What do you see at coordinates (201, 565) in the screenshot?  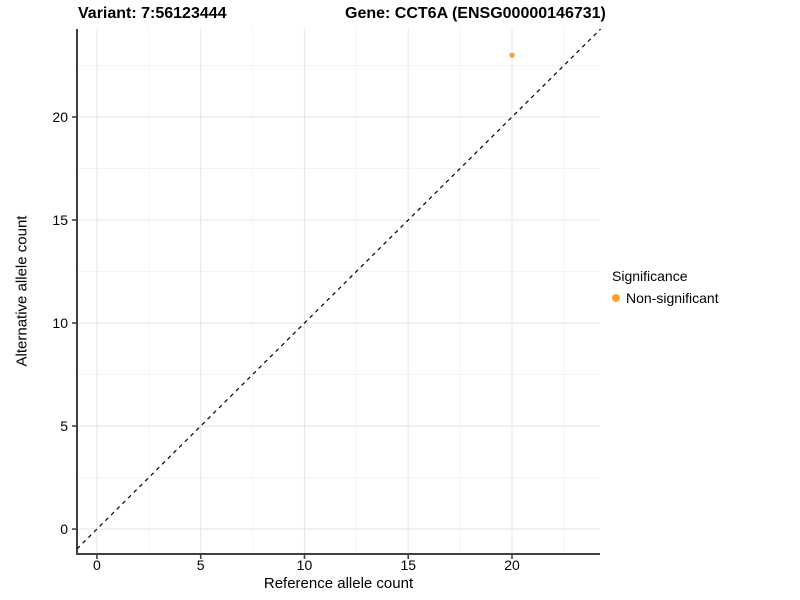 I see `x-tick-label: 5` at bounding box center [201, 565].